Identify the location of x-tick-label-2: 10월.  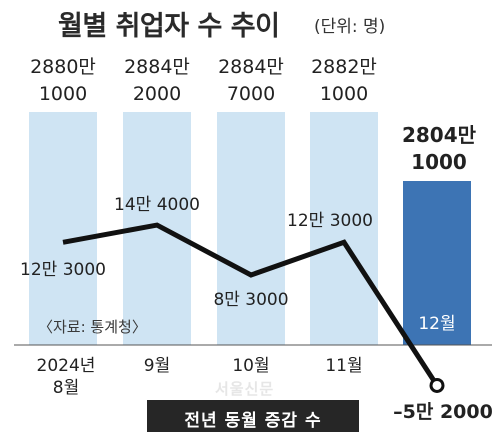
(250, 366).